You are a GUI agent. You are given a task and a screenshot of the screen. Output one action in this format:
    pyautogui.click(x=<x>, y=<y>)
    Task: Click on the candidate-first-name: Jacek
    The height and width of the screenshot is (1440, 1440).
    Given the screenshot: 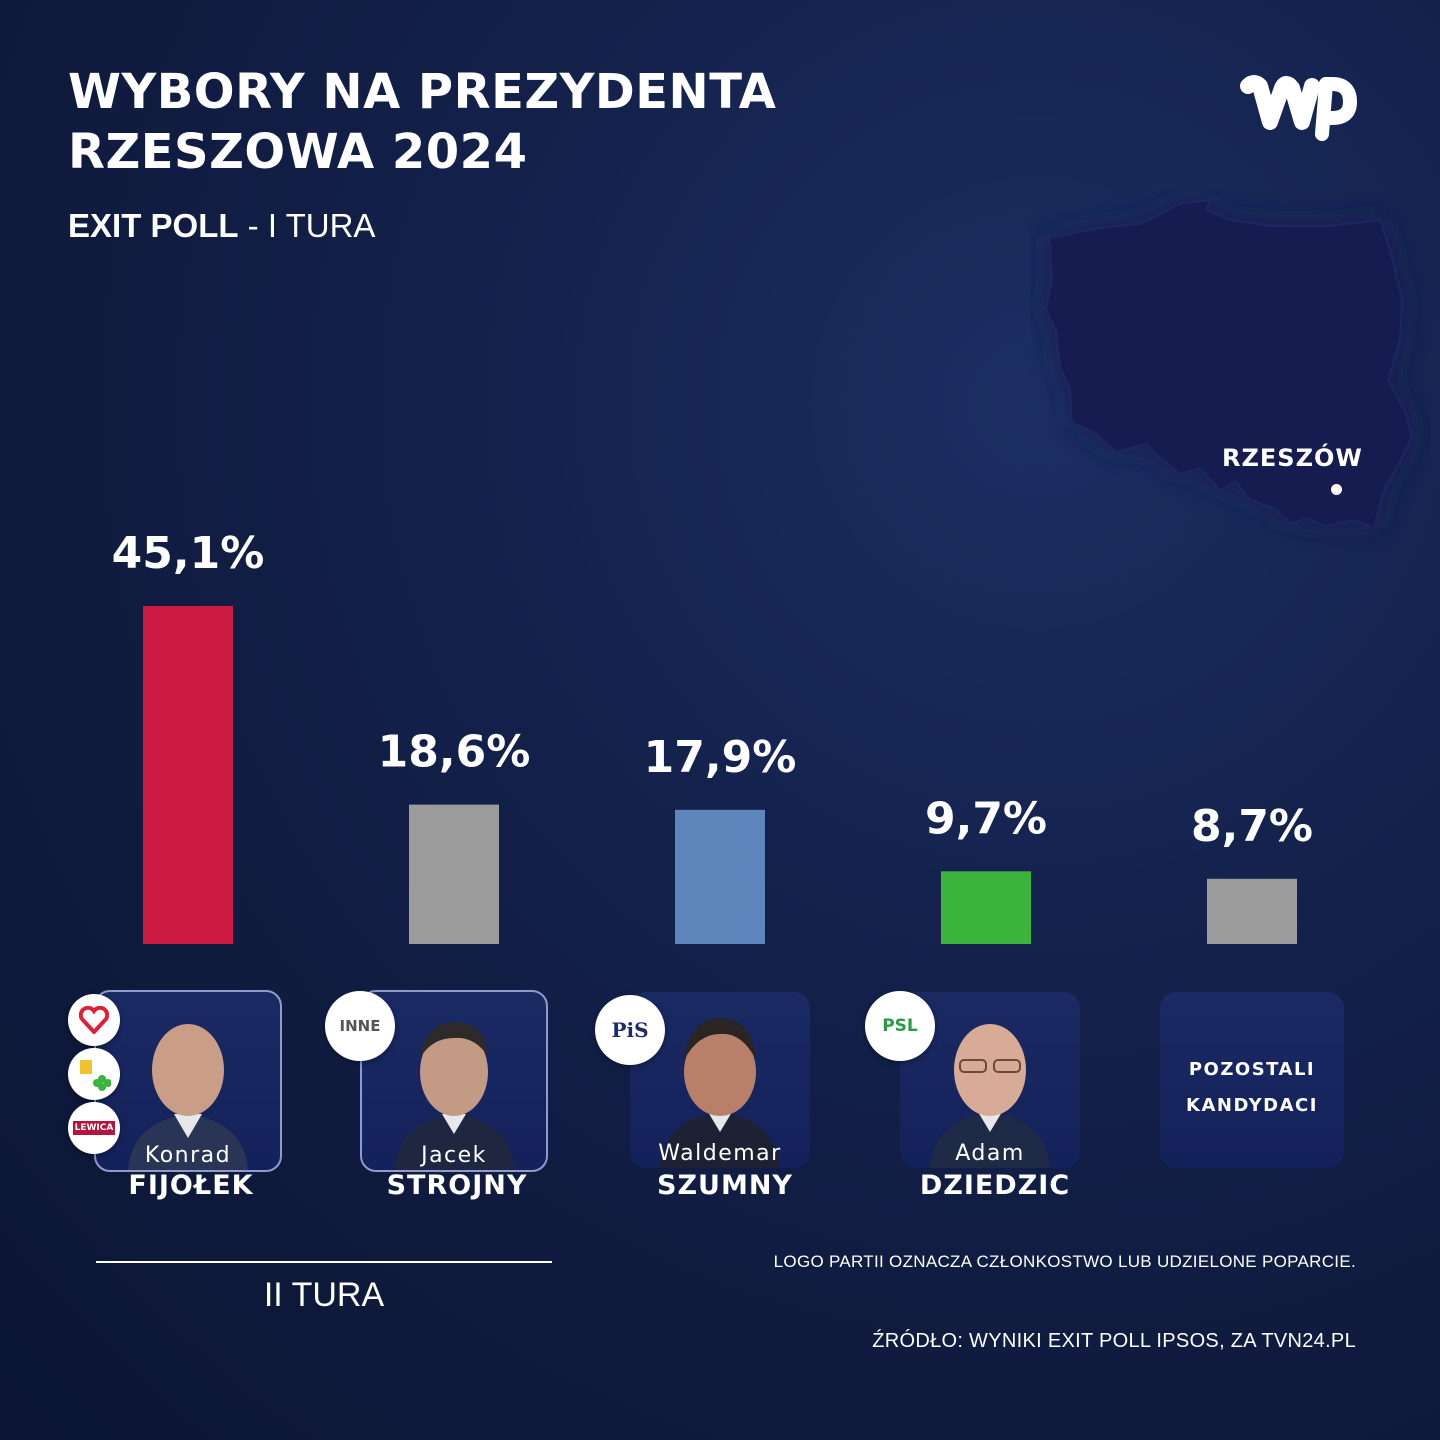 What is the action you would take?
    pyautogui.click(x=454, y=1155)
    